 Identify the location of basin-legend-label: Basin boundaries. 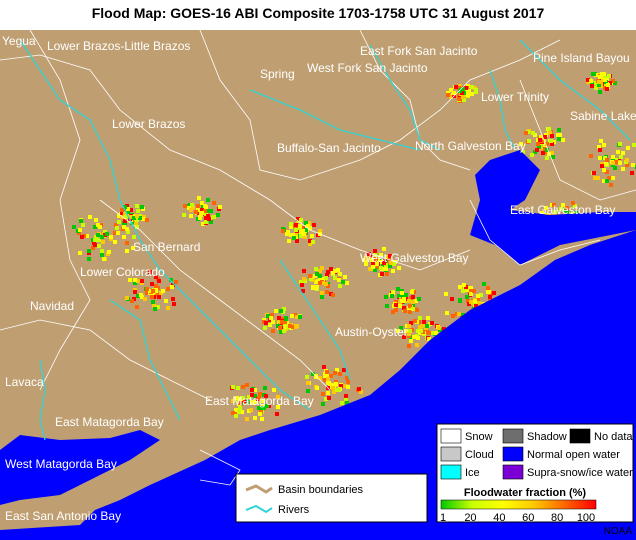
(321, 490).